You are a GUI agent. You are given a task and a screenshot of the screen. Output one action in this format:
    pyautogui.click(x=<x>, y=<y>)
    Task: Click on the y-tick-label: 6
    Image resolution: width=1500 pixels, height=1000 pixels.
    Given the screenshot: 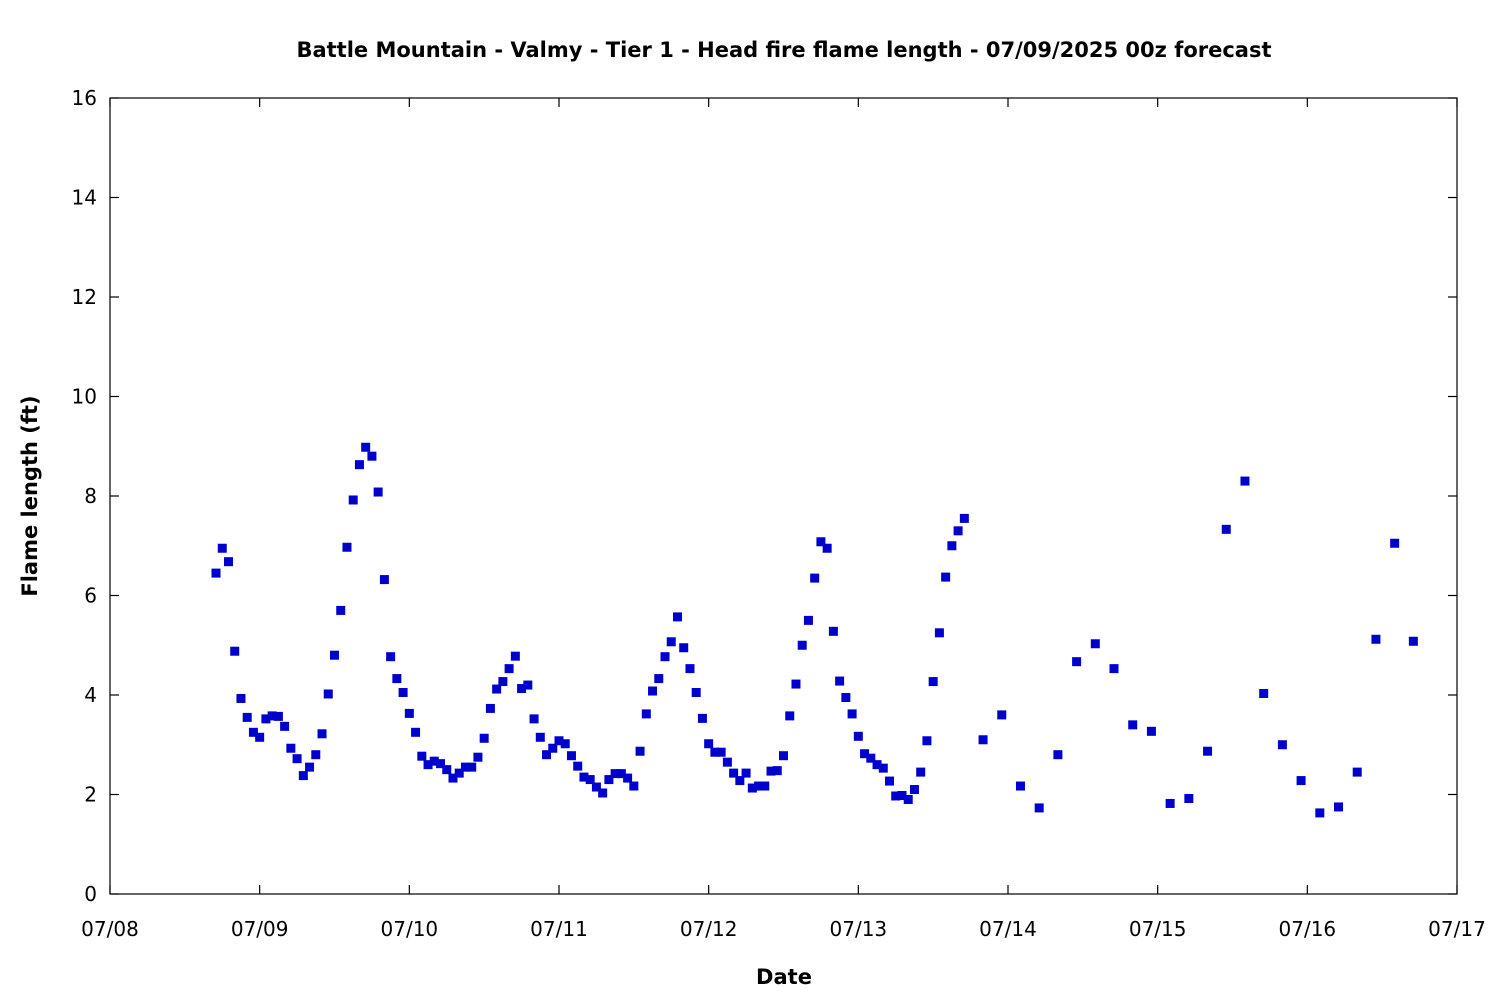 What is the action you would take?
    pyautogui.click(x=90, y=596)
    